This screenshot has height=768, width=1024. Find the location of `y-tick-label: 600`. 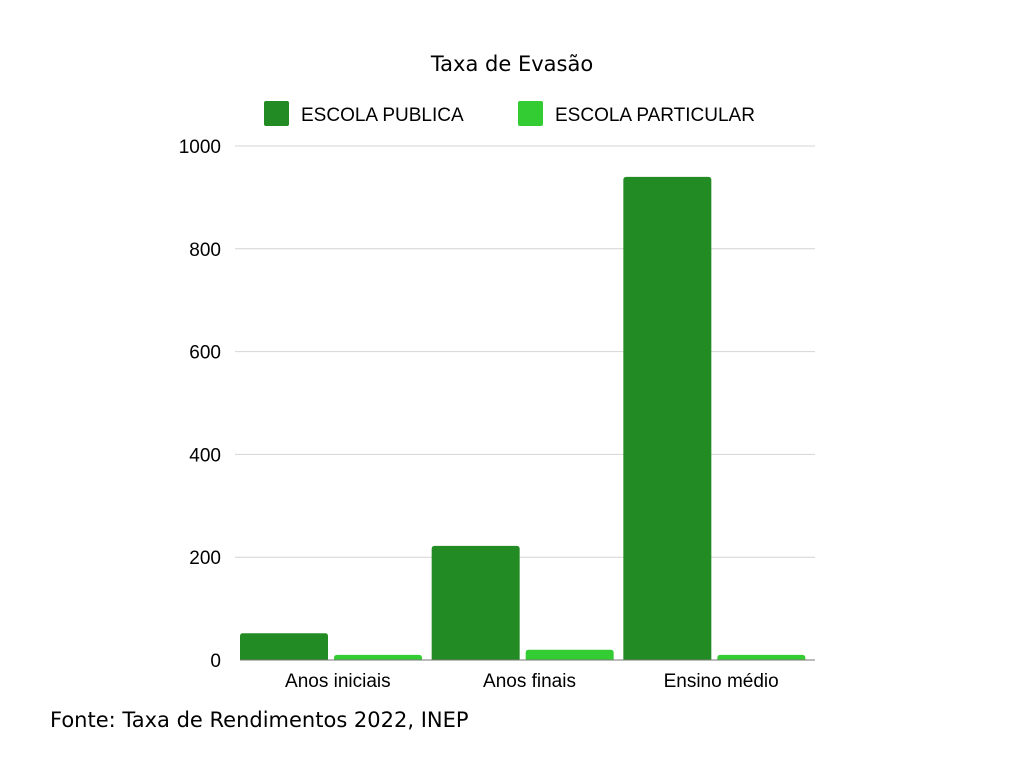

y-tick-label: 600 is located at coordinates (205, 353).